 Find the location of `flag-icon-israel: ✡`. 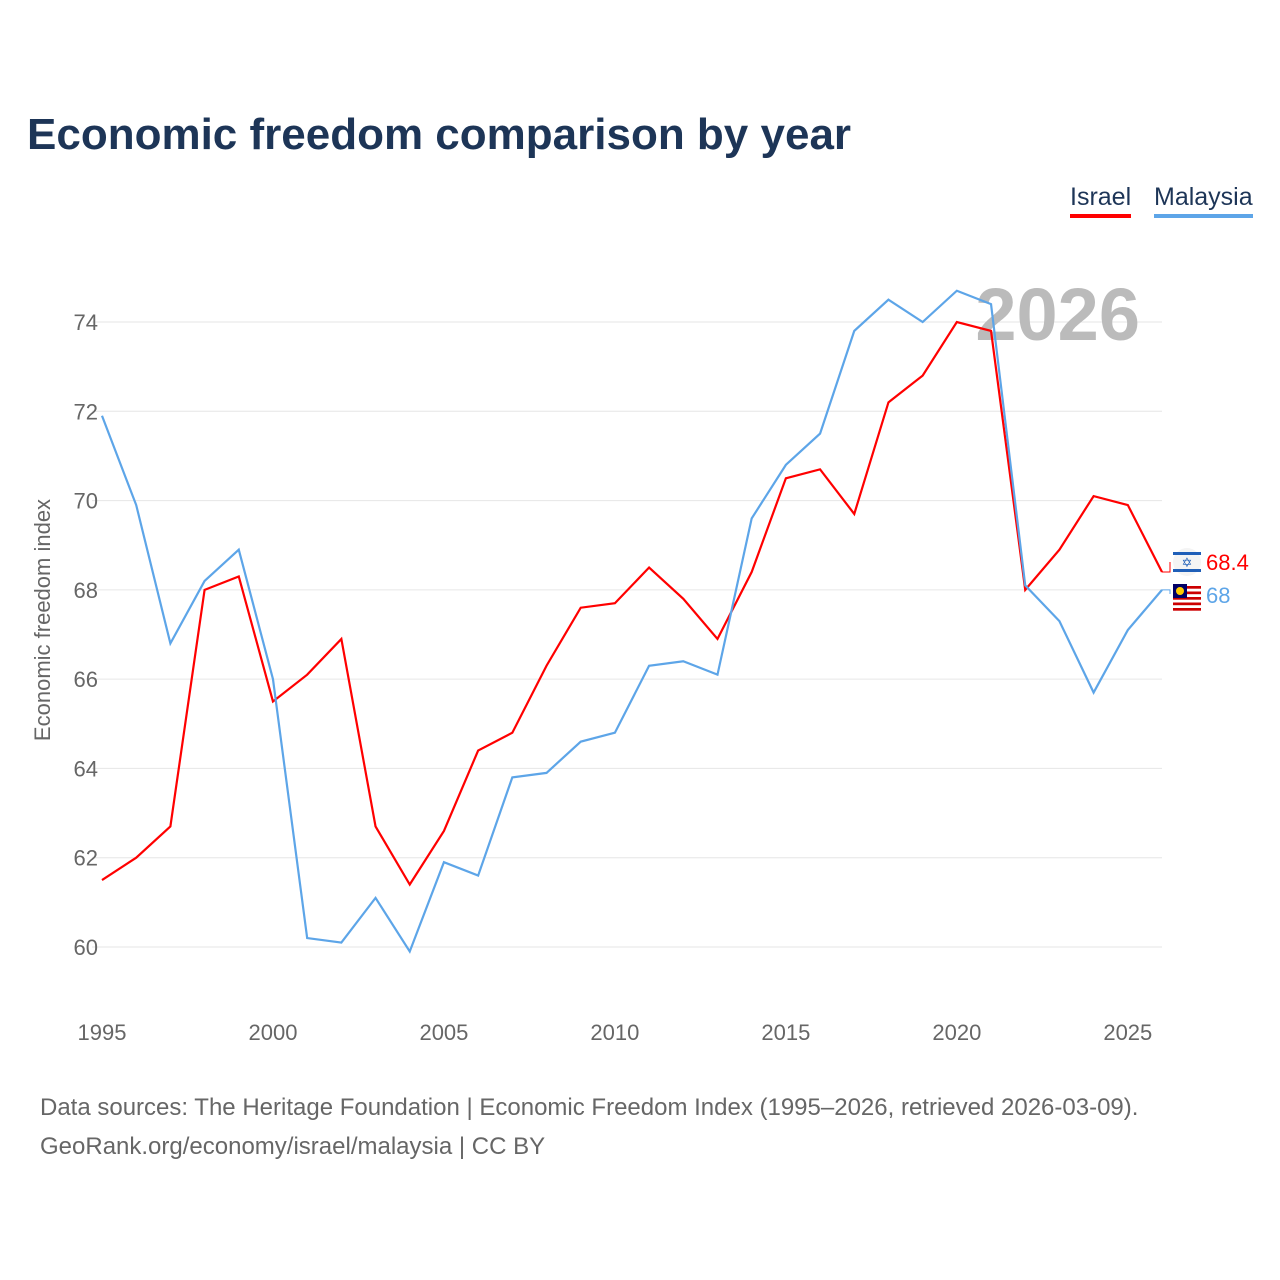

flag-icon-israel: ✡ is located at coordinates (1187, 562).